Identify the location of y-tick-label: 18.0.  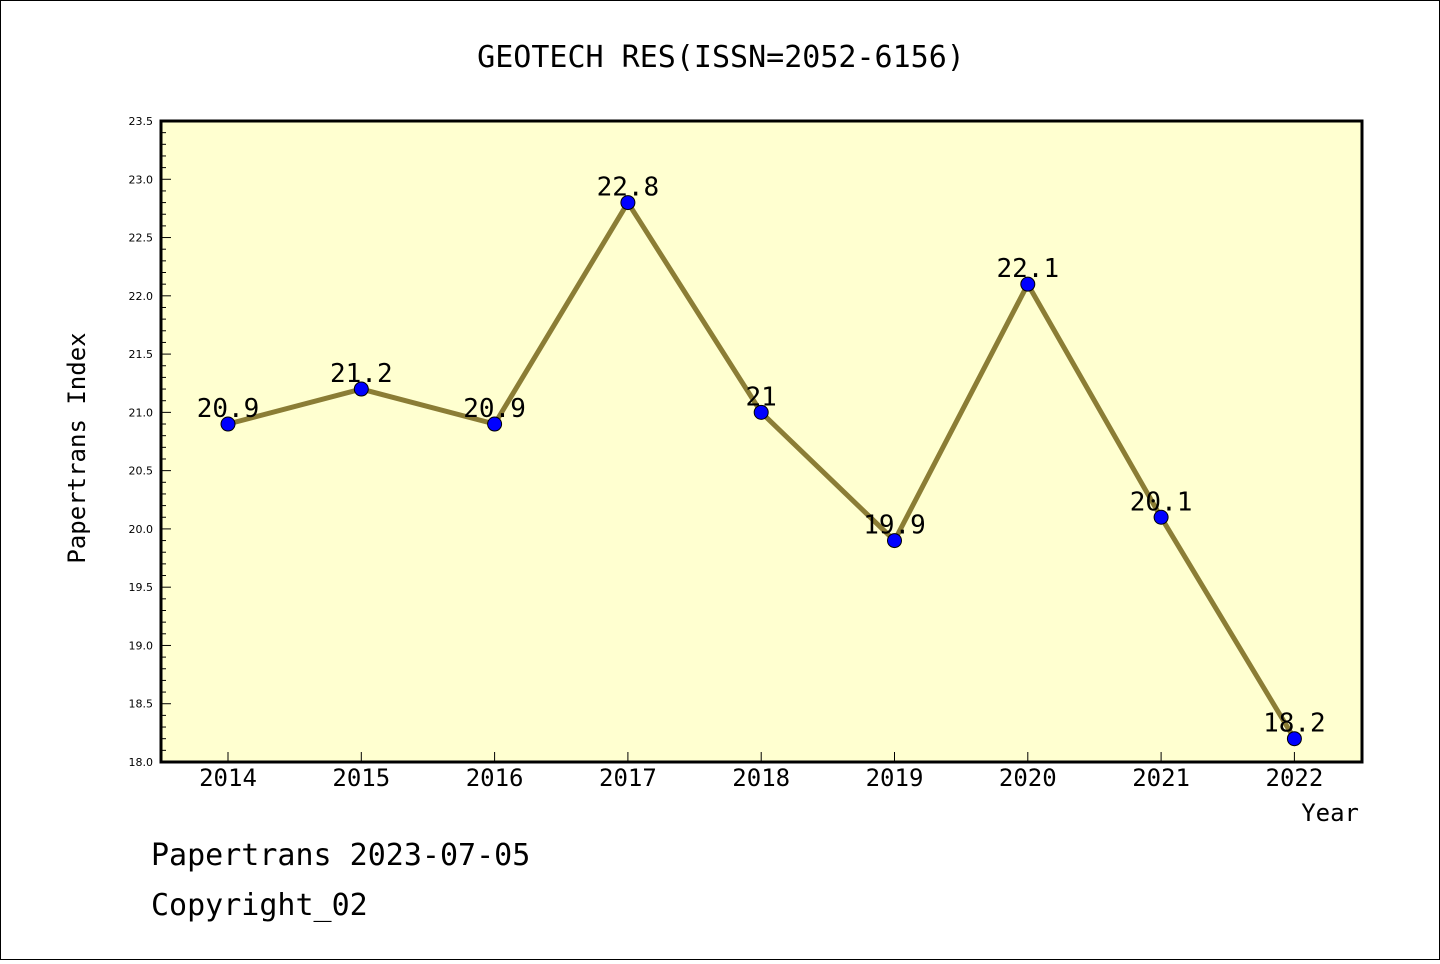
(141, 762).